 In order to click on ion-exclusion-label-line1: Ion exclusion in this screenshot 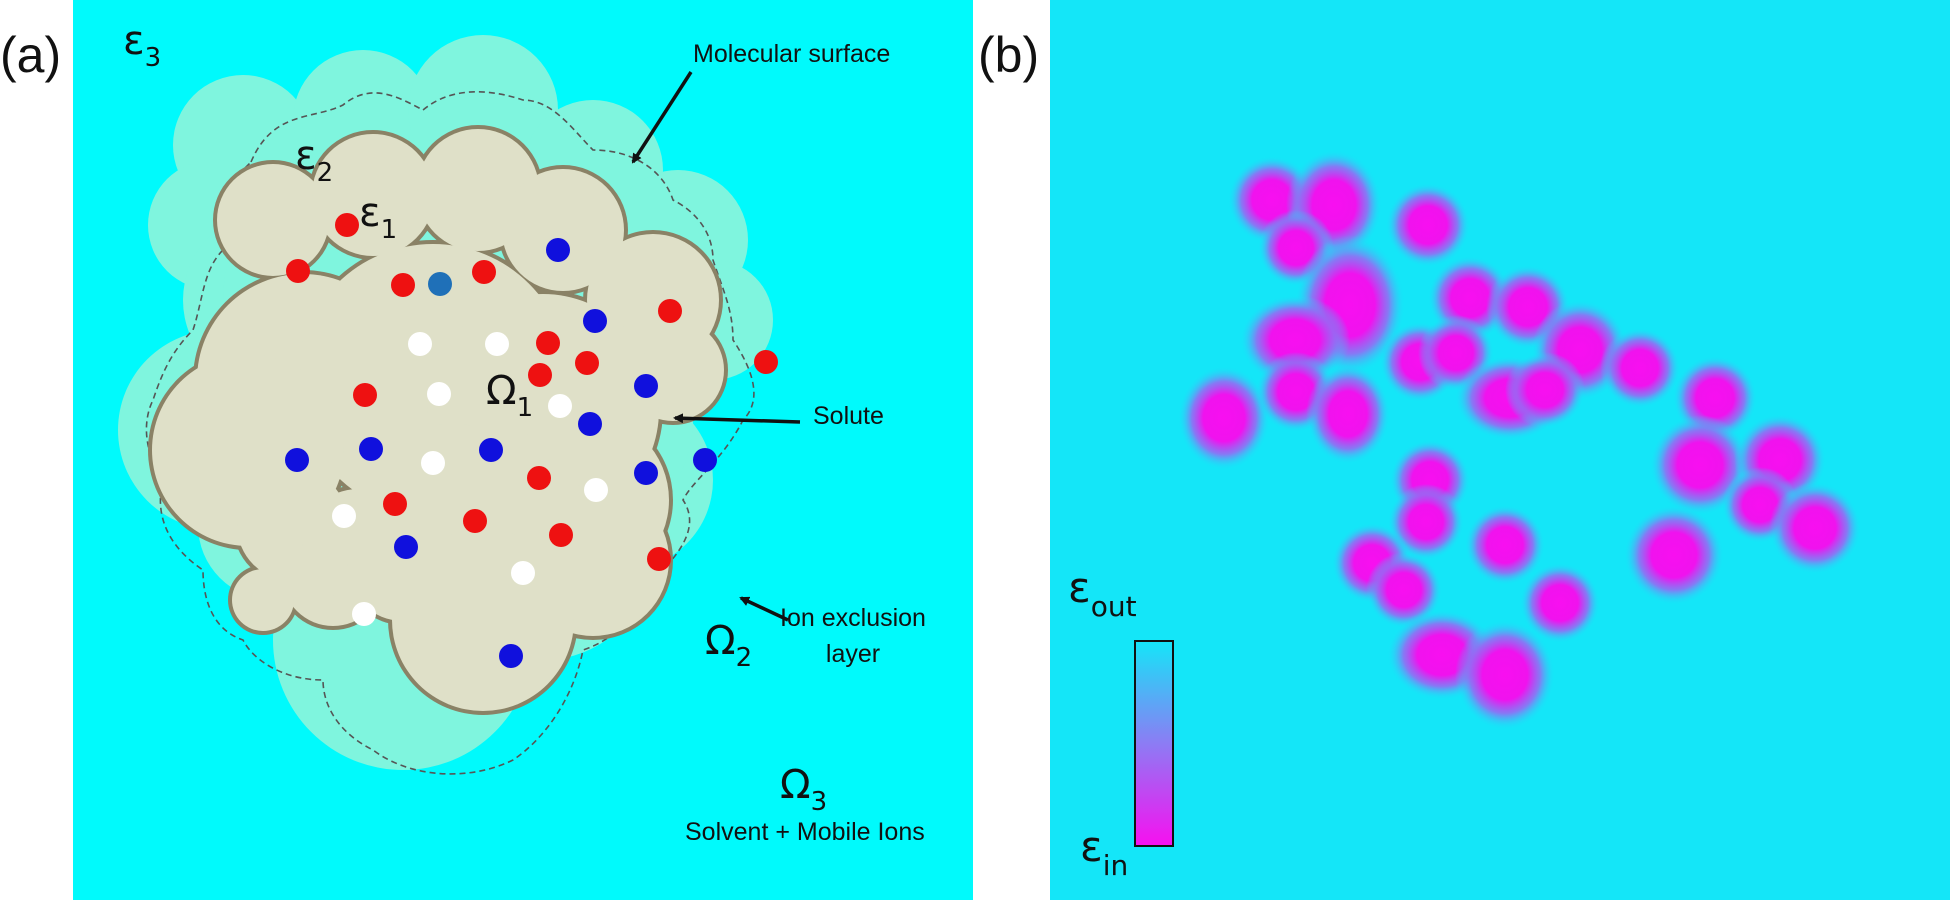, I will do `click(853, 618)`.